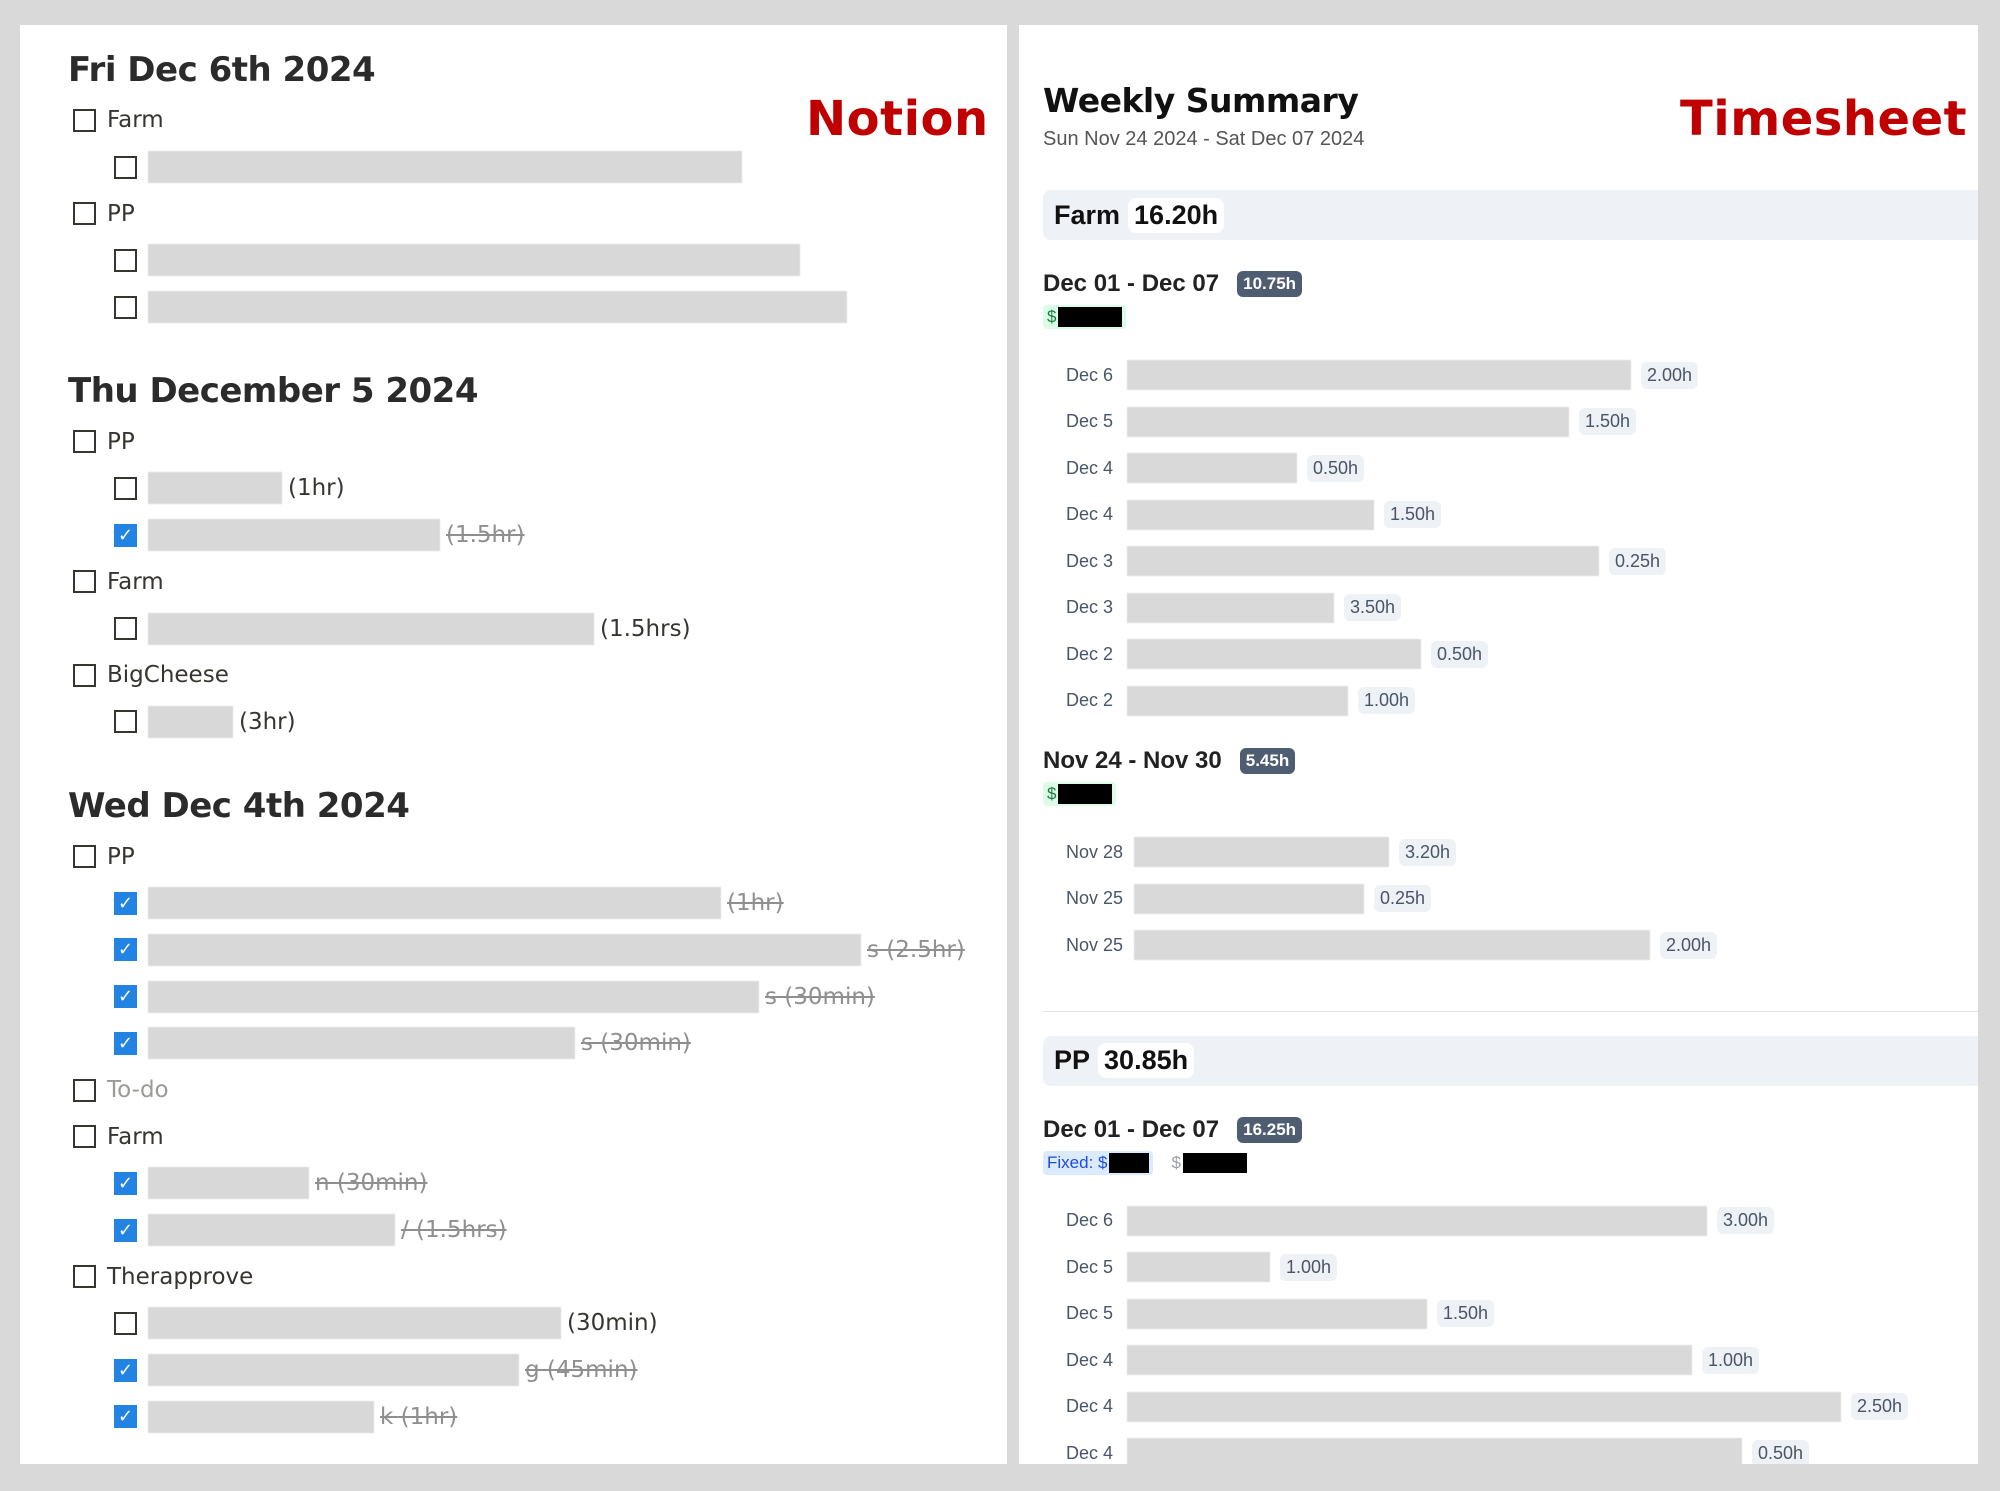 The width and height of the screenshot is (2000, 1491). Describe the element at coordinates (1090, 560) in the screenshot. I see `entry-date: Dec 3` at that location.